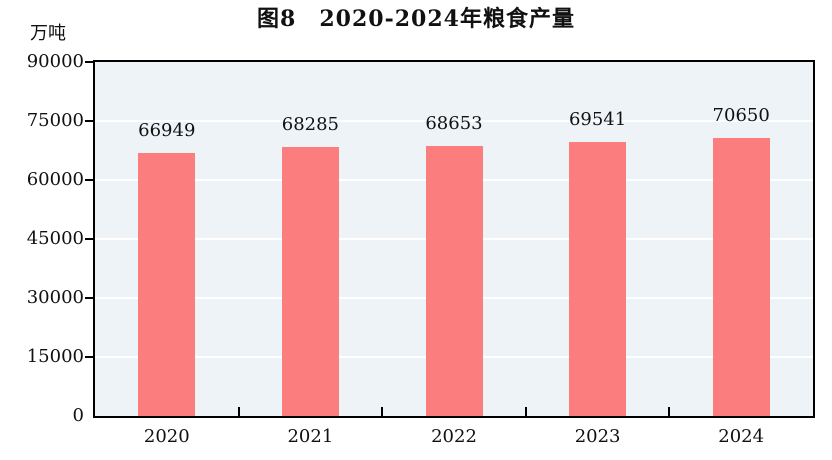  I want to click on bar-value-label: 68653, so click(454, 123).